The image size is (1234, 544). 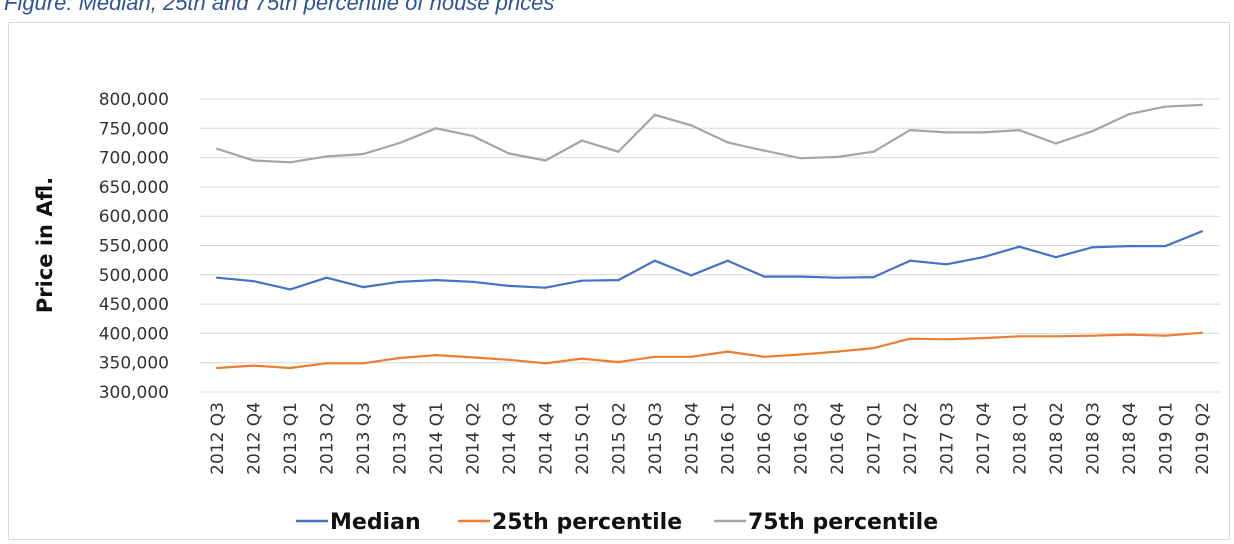 I want to click on x-tick-label: 2014 Q3, so click(x=510, y=438).